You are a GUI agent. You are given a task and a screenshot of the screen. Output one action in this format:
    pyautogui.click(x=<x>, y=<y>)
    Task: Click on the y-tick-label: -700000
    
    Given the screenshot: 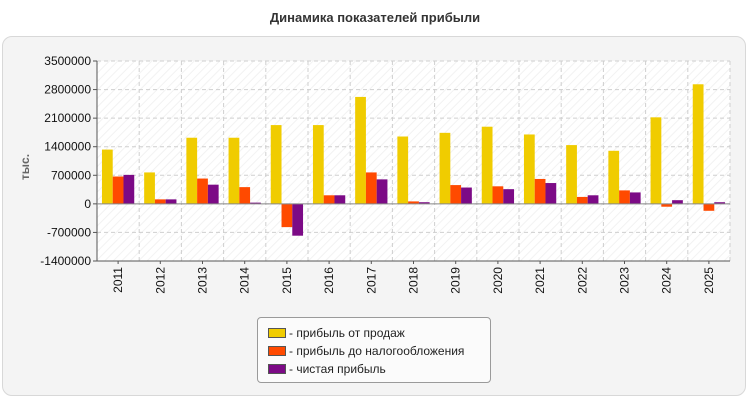 What is the action you would take?
    pyautogui.click(x=69, y=232)
    